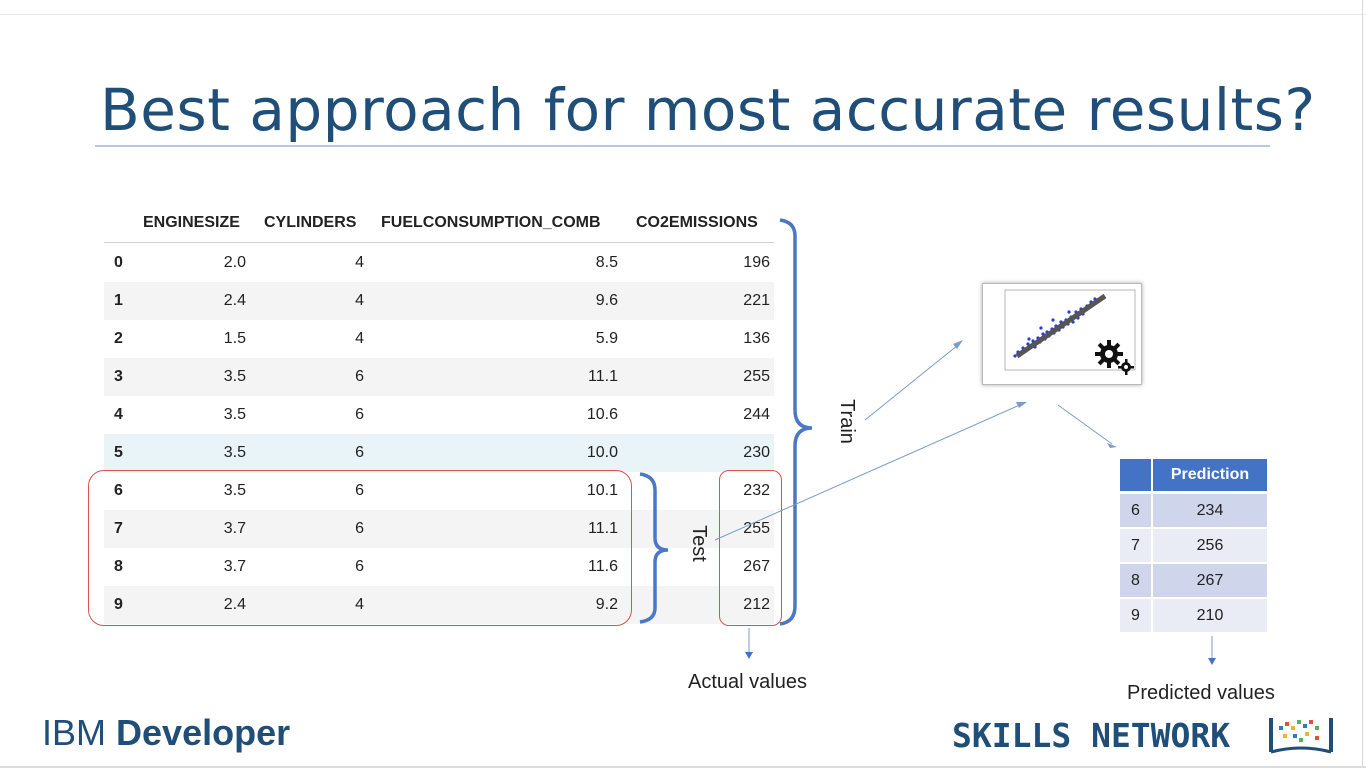  Describe the element at coordinates (698, 543) in the screenshot. I see `test-label: Test` at that location.